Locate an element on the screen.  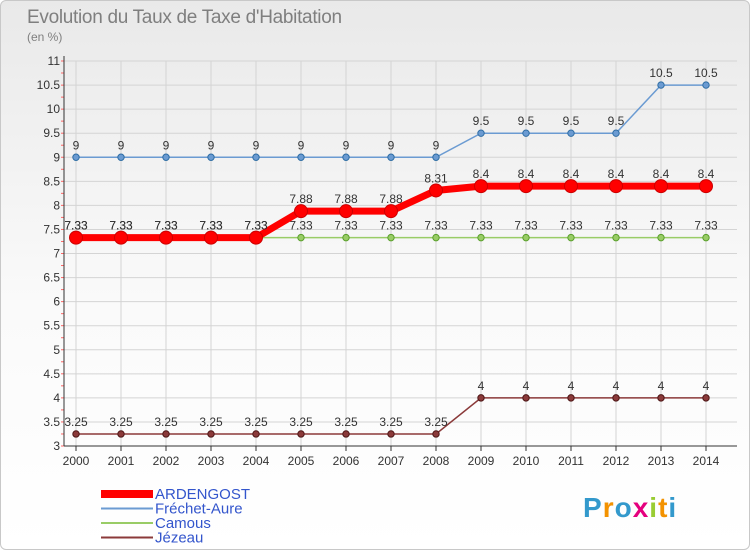
y-tick-label: 5.5 is located at coordinates (51, 326).